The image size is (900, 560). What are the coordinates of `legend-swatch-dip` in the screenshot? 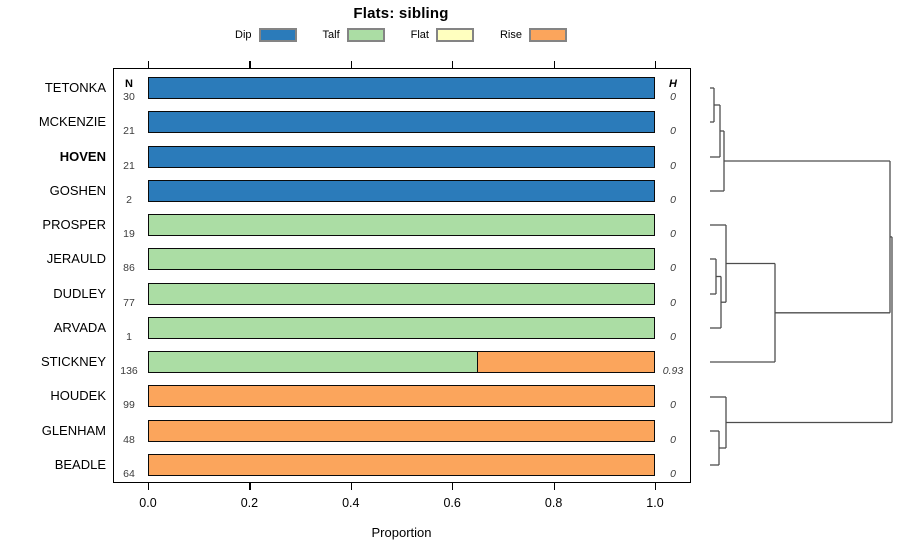 It's located at (277, 35).